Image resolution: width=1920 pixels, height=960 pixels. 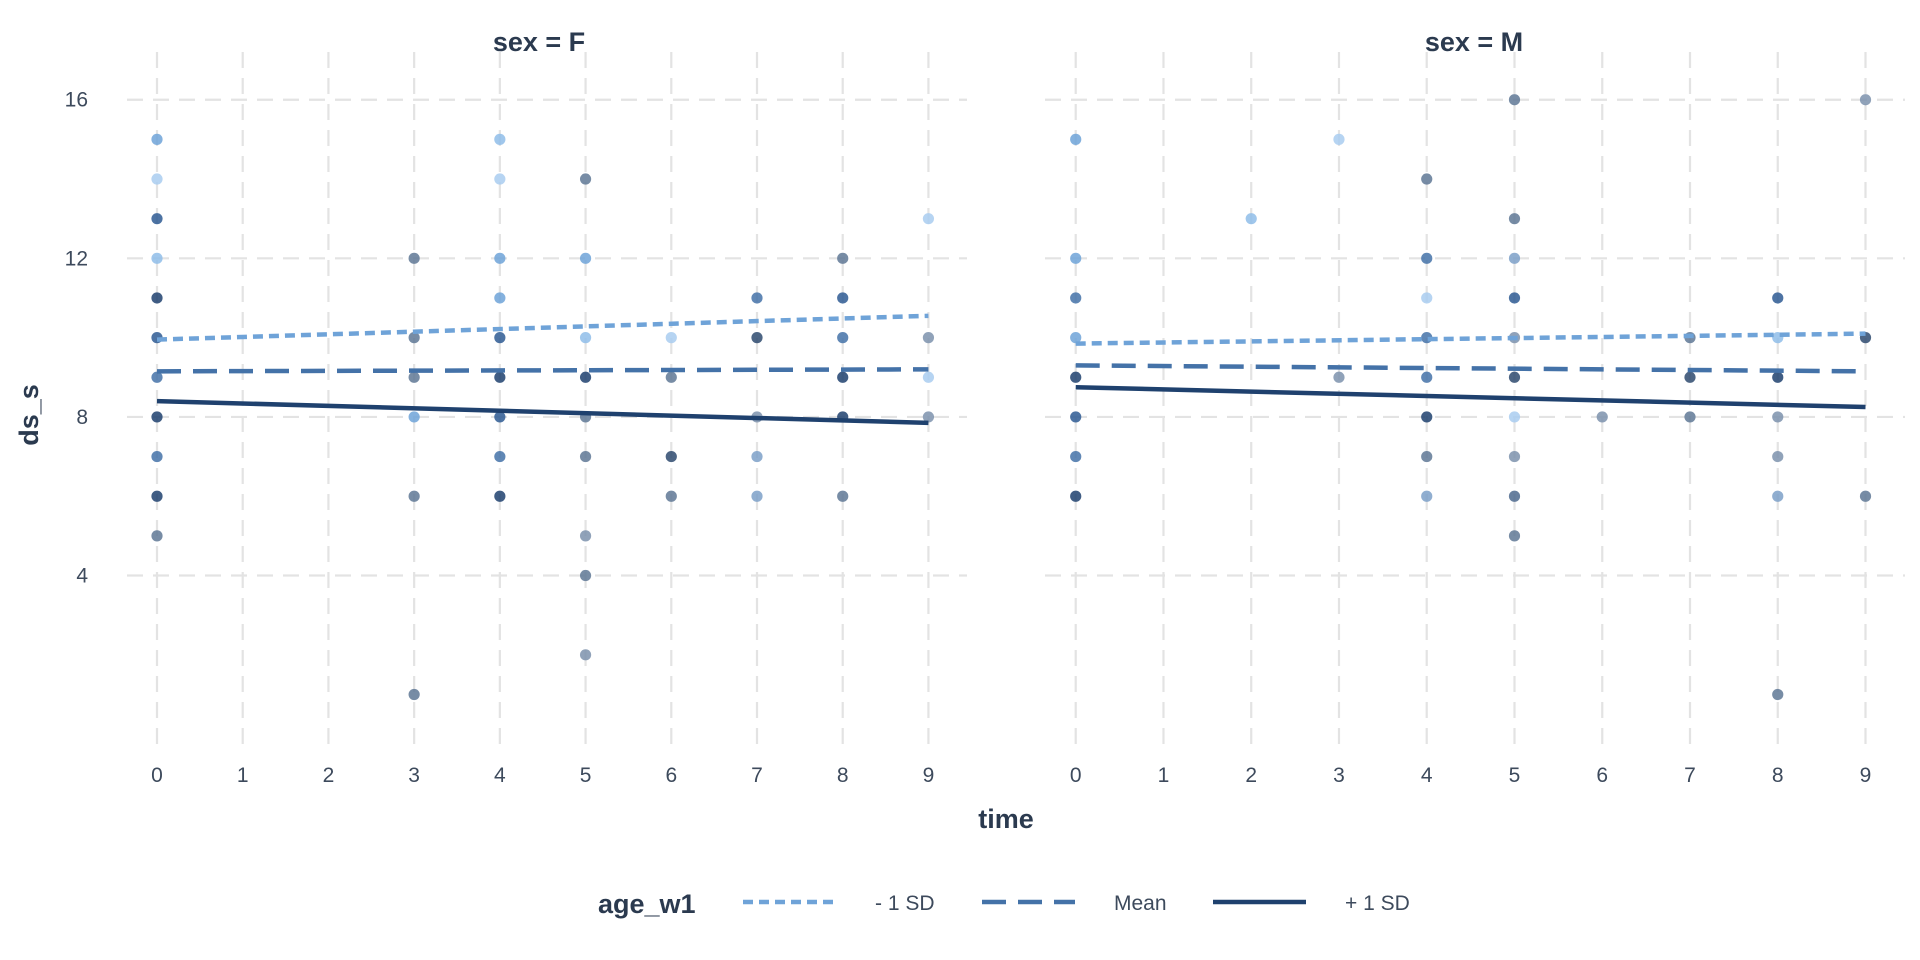 What do you see at coordinates (1140, 903) in the screenshot?
I see `legend-key-label: Mean` at bounding box center [1140, 903].